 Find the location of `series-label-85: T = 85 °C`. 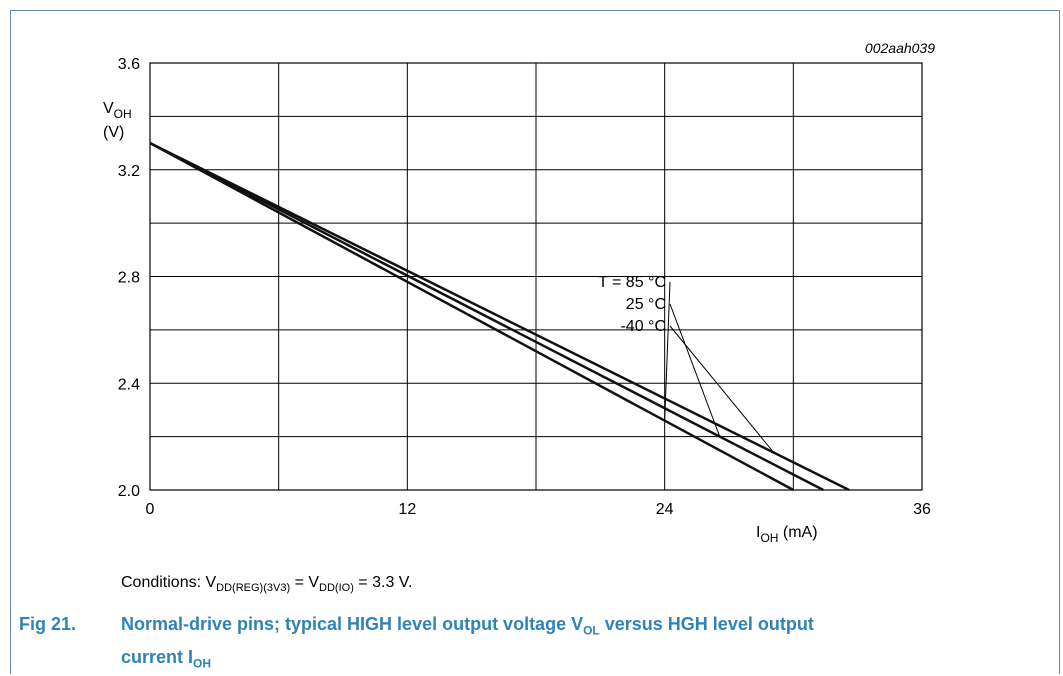

series-label-85: T = 85 °C is located at coordinates (632, 282).